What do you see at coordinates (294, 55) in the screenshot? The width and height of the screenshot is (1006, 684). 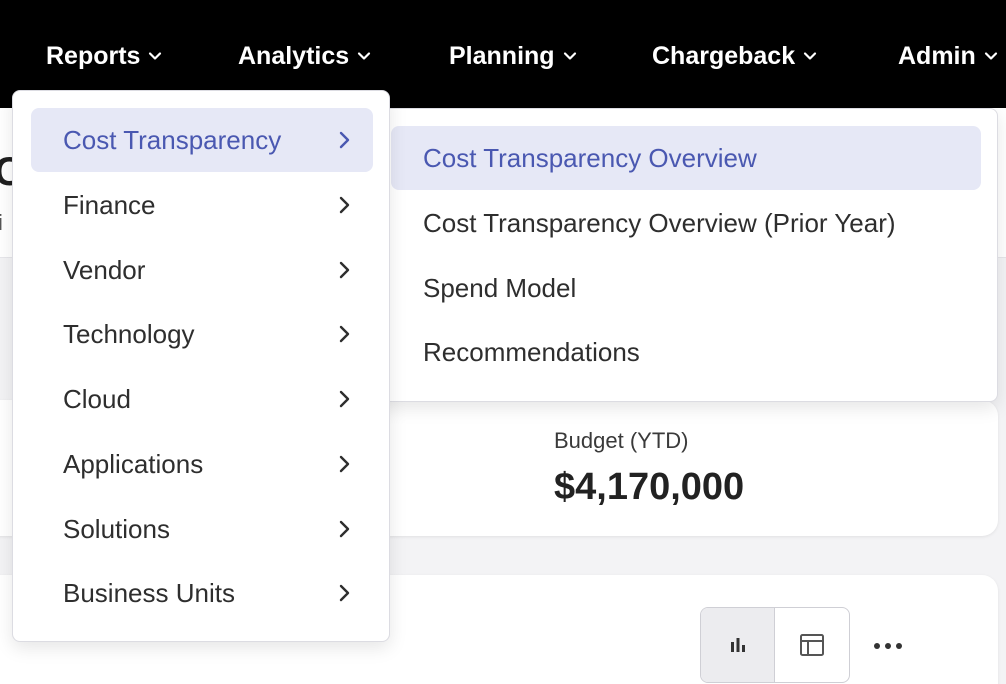 I see `nav-analytics-label: Analytics` at bounding box center [294, 55].